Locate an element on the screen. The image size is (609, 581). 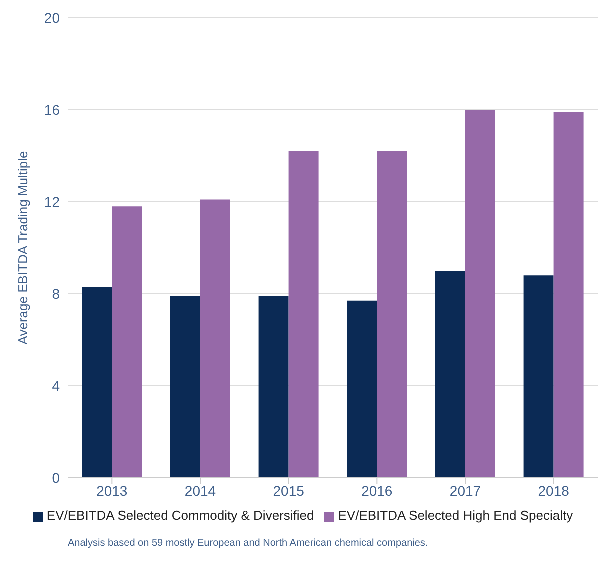
legend-label: EV/EBITDA Selected High End Specialty is located at coordinates (456, 515).